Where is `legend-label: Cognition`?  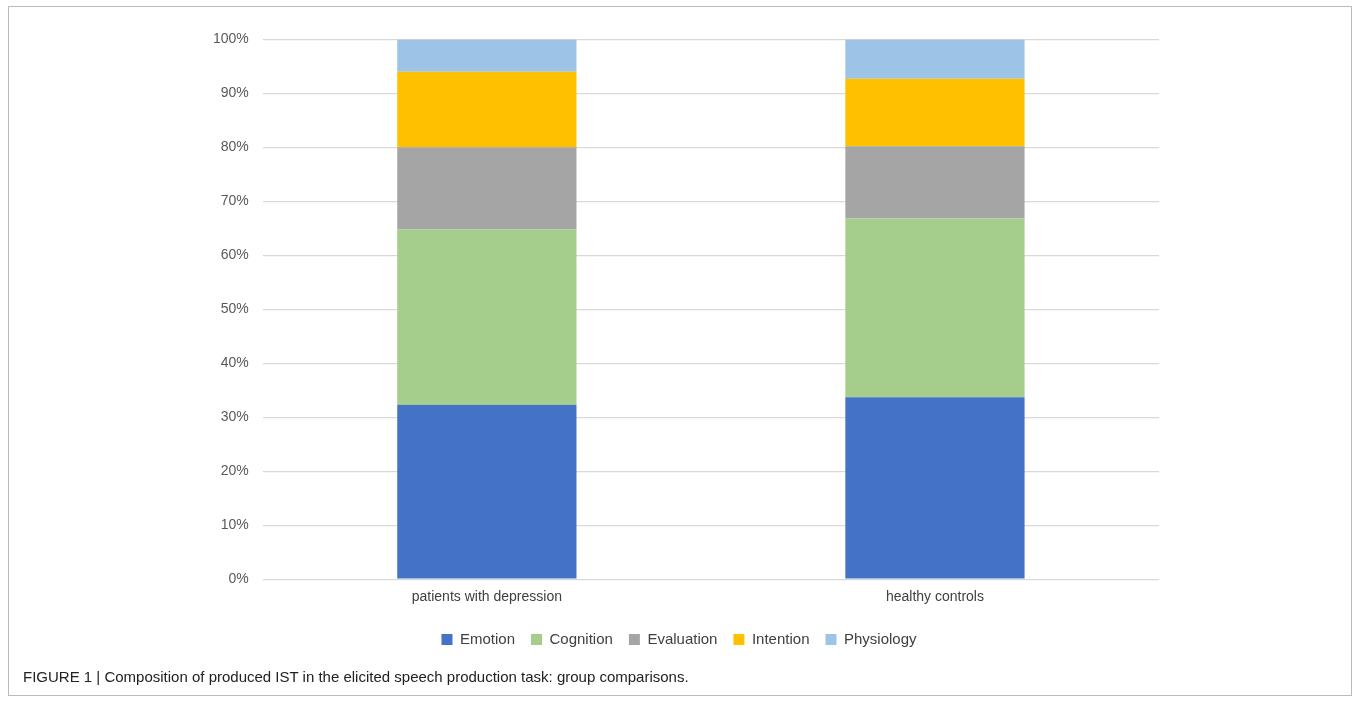
legend-label: Cognition is located at coordinates (581, 638).